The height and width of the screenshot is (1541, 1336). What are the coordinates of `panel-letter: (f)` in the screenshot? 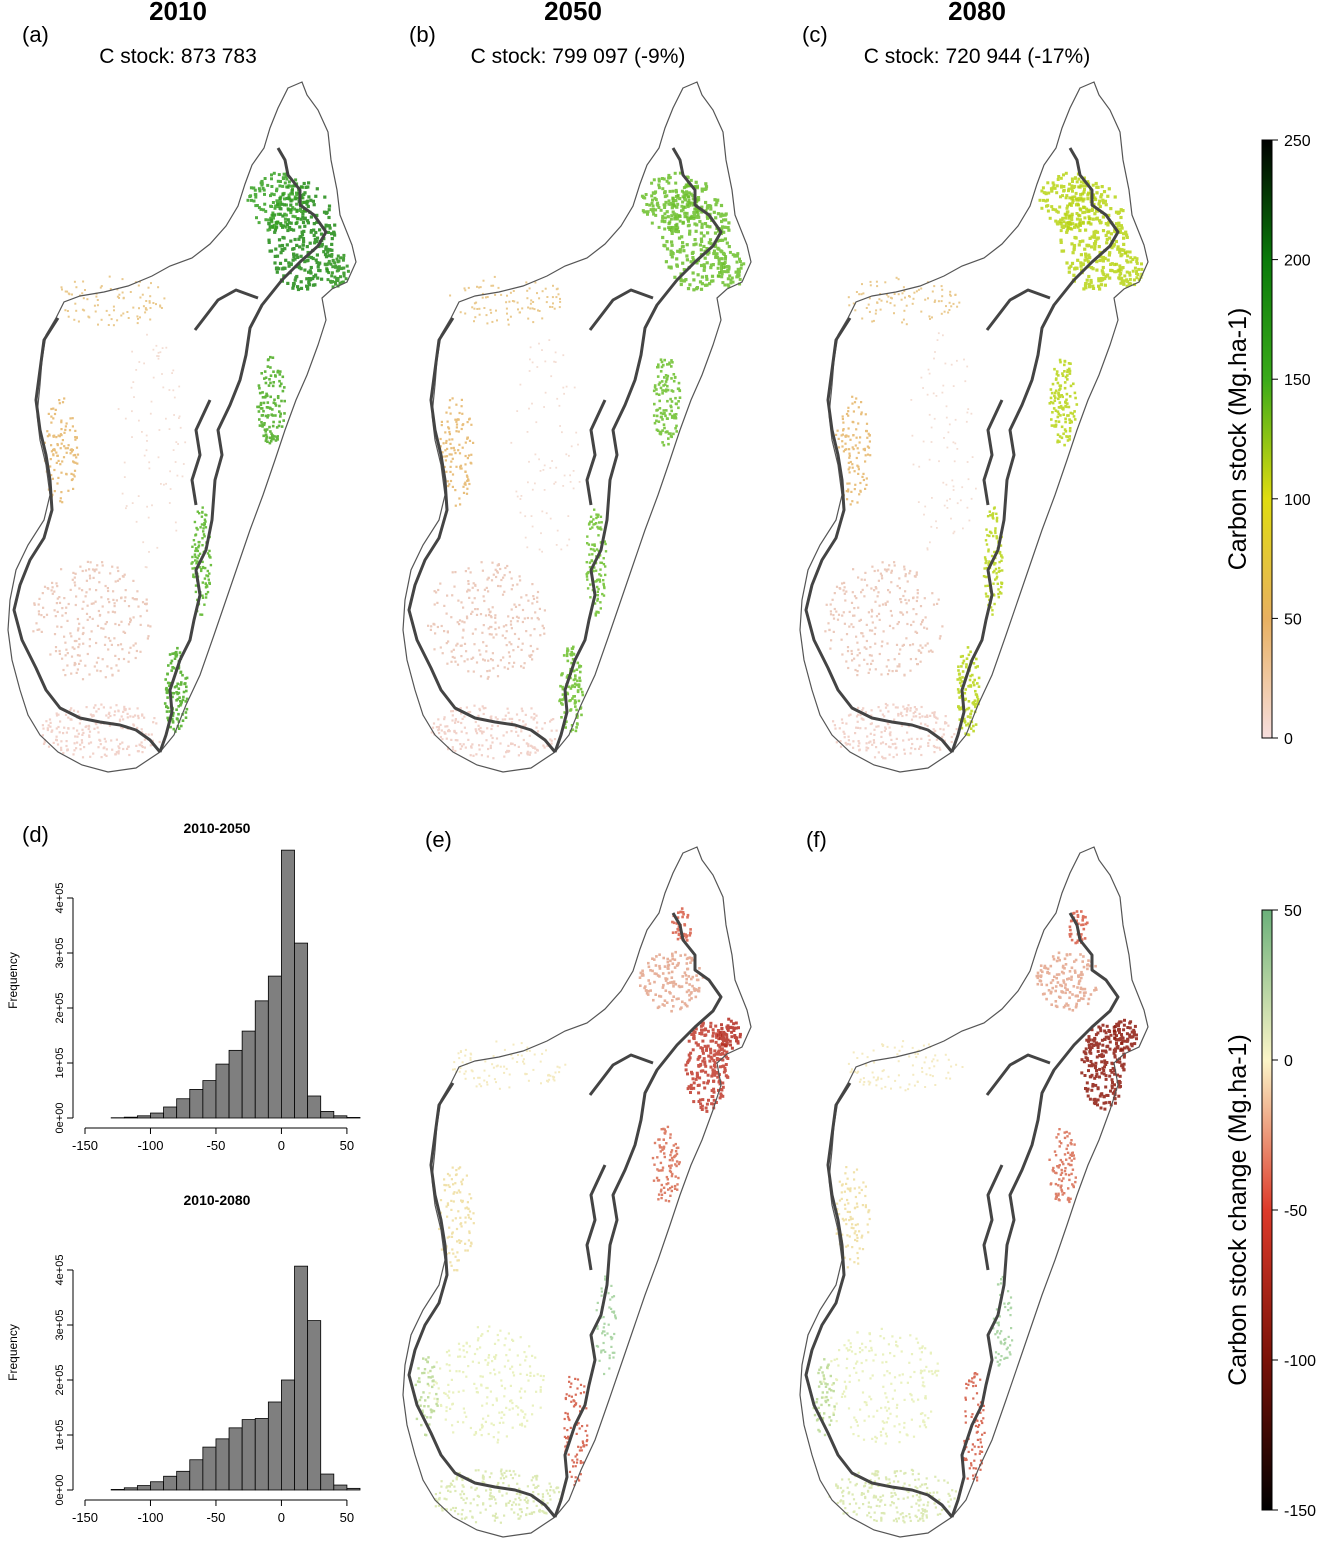 It's located at (816, 839).